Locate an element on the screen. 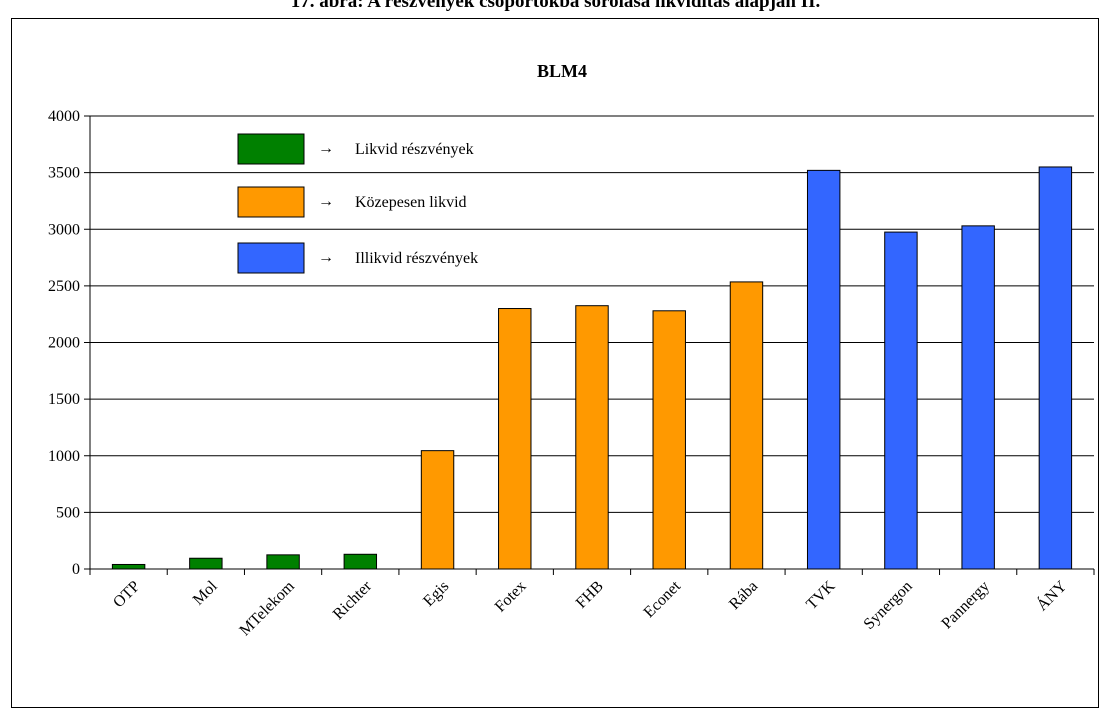 The width and height of the screenshot is (1111, 709). bar-fotex is located at coordinates (515, 439).